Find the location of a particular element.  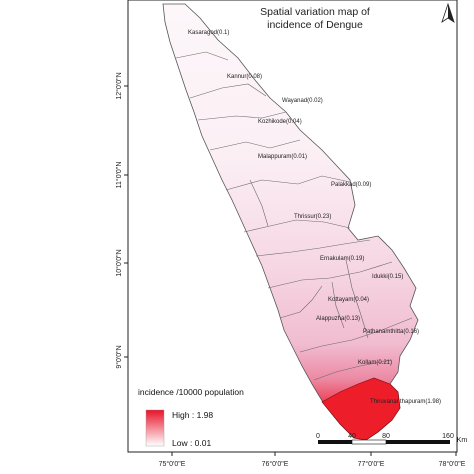

map-title-line2: incidence of Dengue is located at coordinates (315, 25).